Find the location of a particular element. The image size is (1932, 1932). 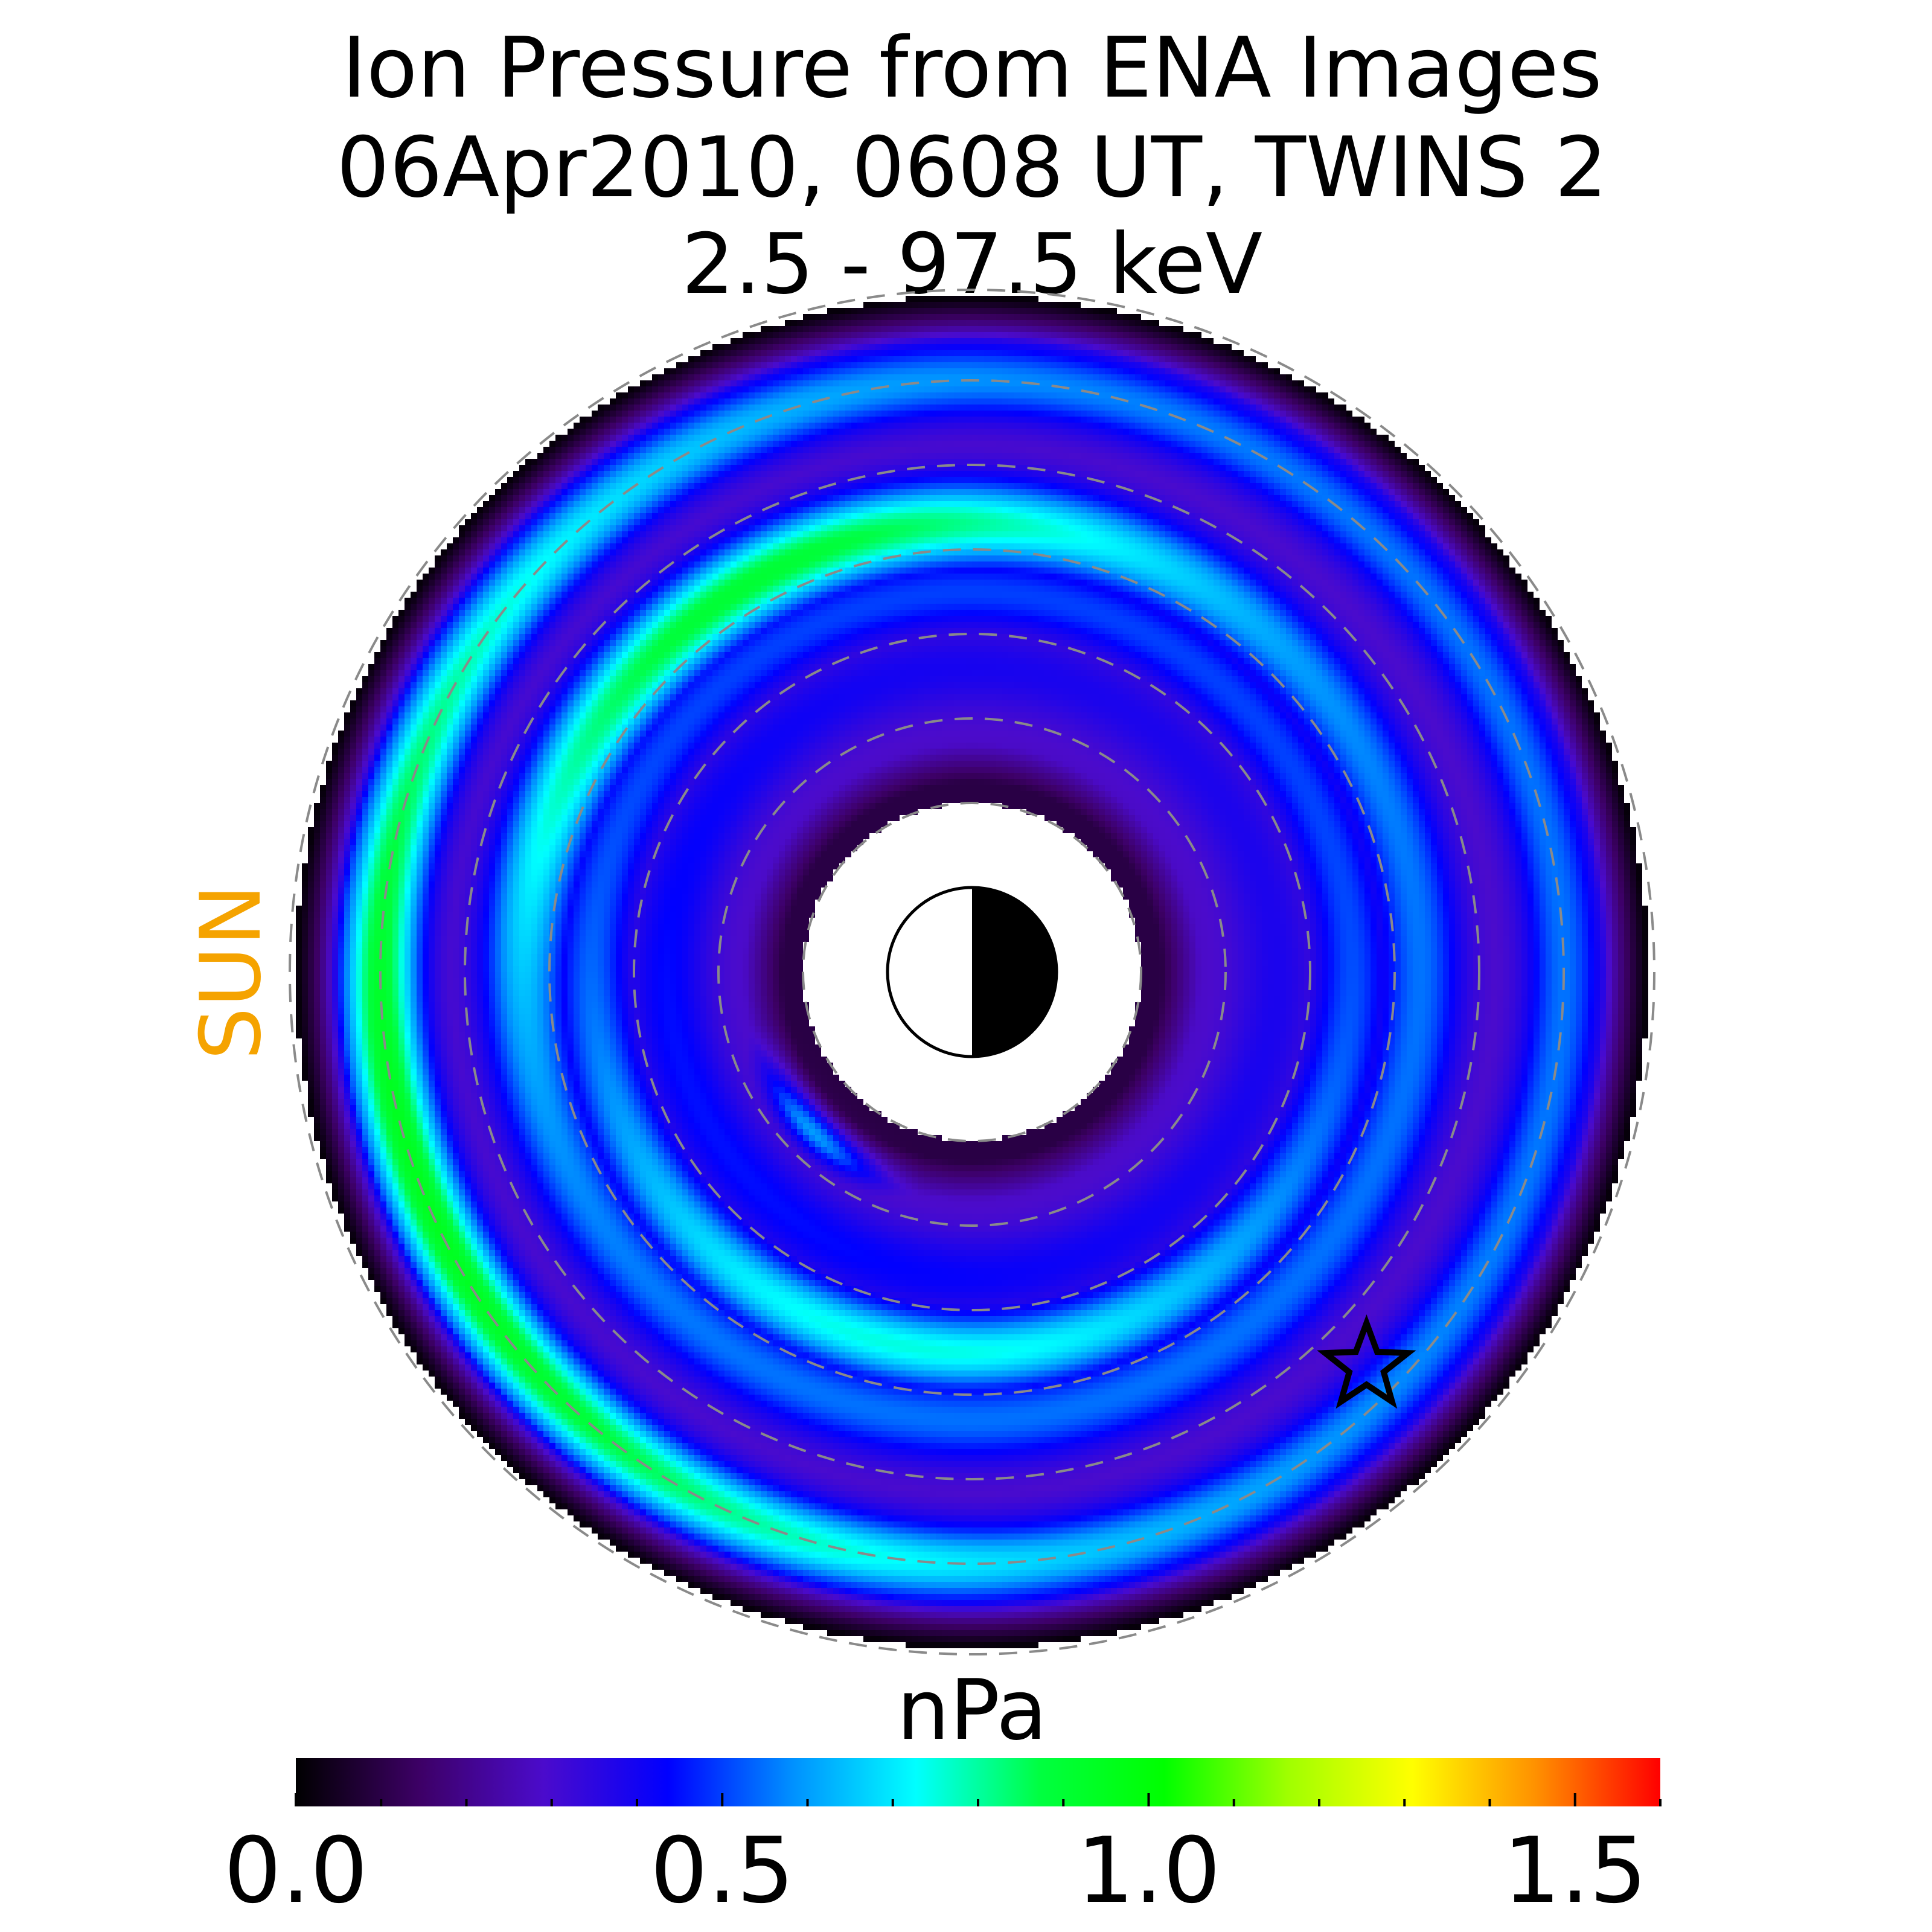

inner-boundary-ring is located at coordinates (972, 972).